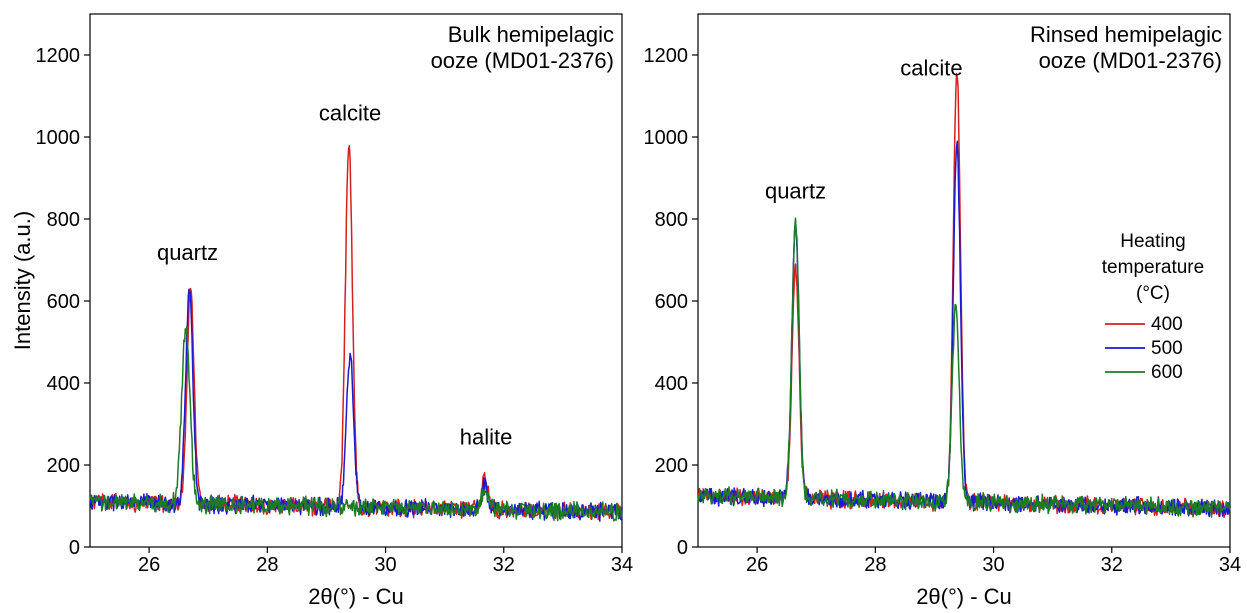 This screenshot has height=613, width=1247. Describe the element at coordinates (1153, 293) in the screenshot. I see `legend-title-line: (°C)` at that location.